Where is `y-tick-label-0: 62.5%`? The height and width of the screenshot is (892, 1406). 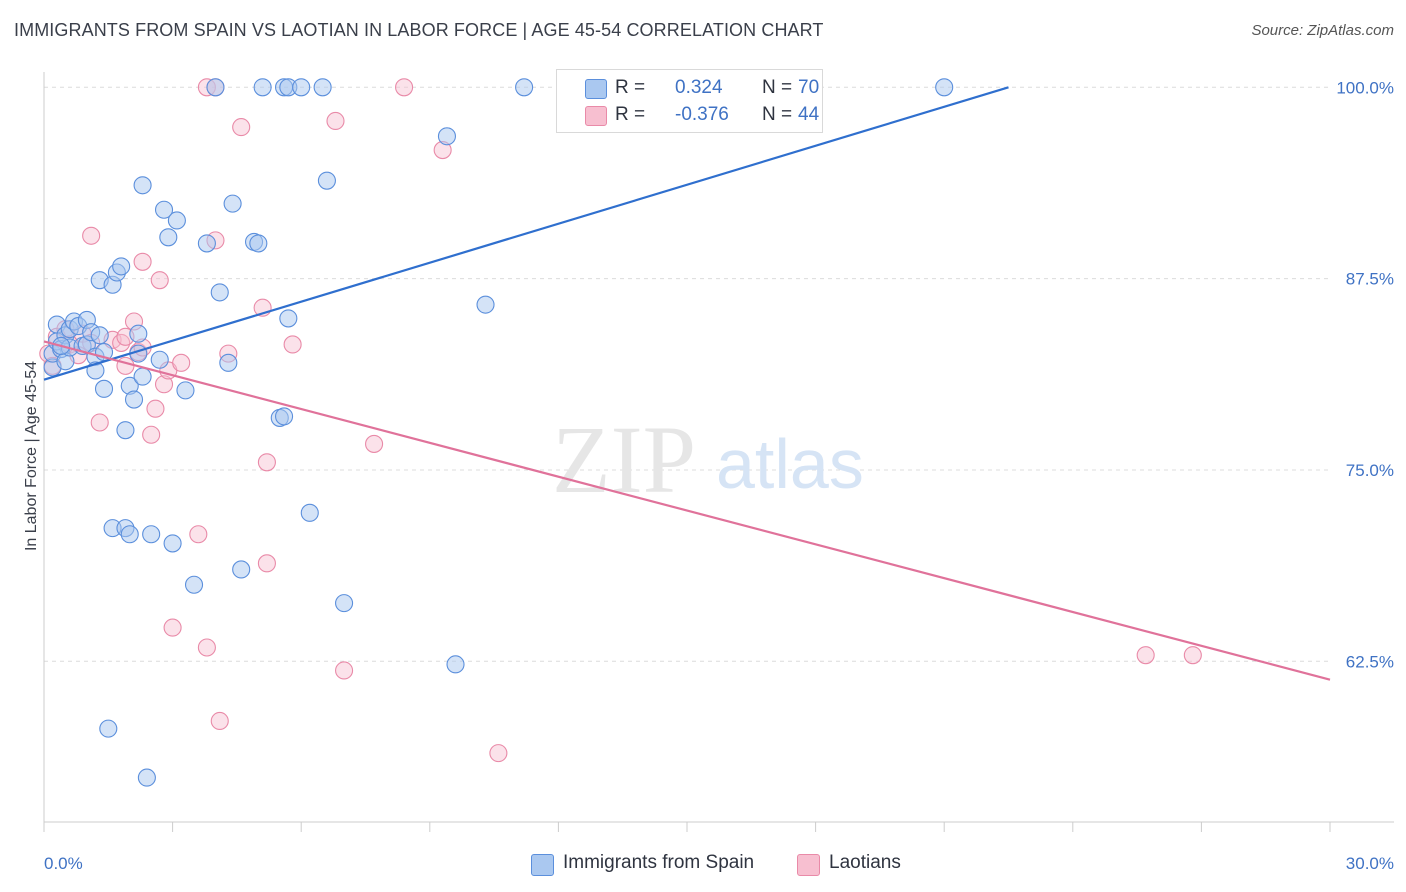 y-tick-label-0: 62.5% is located at coordinates (1370, 661).